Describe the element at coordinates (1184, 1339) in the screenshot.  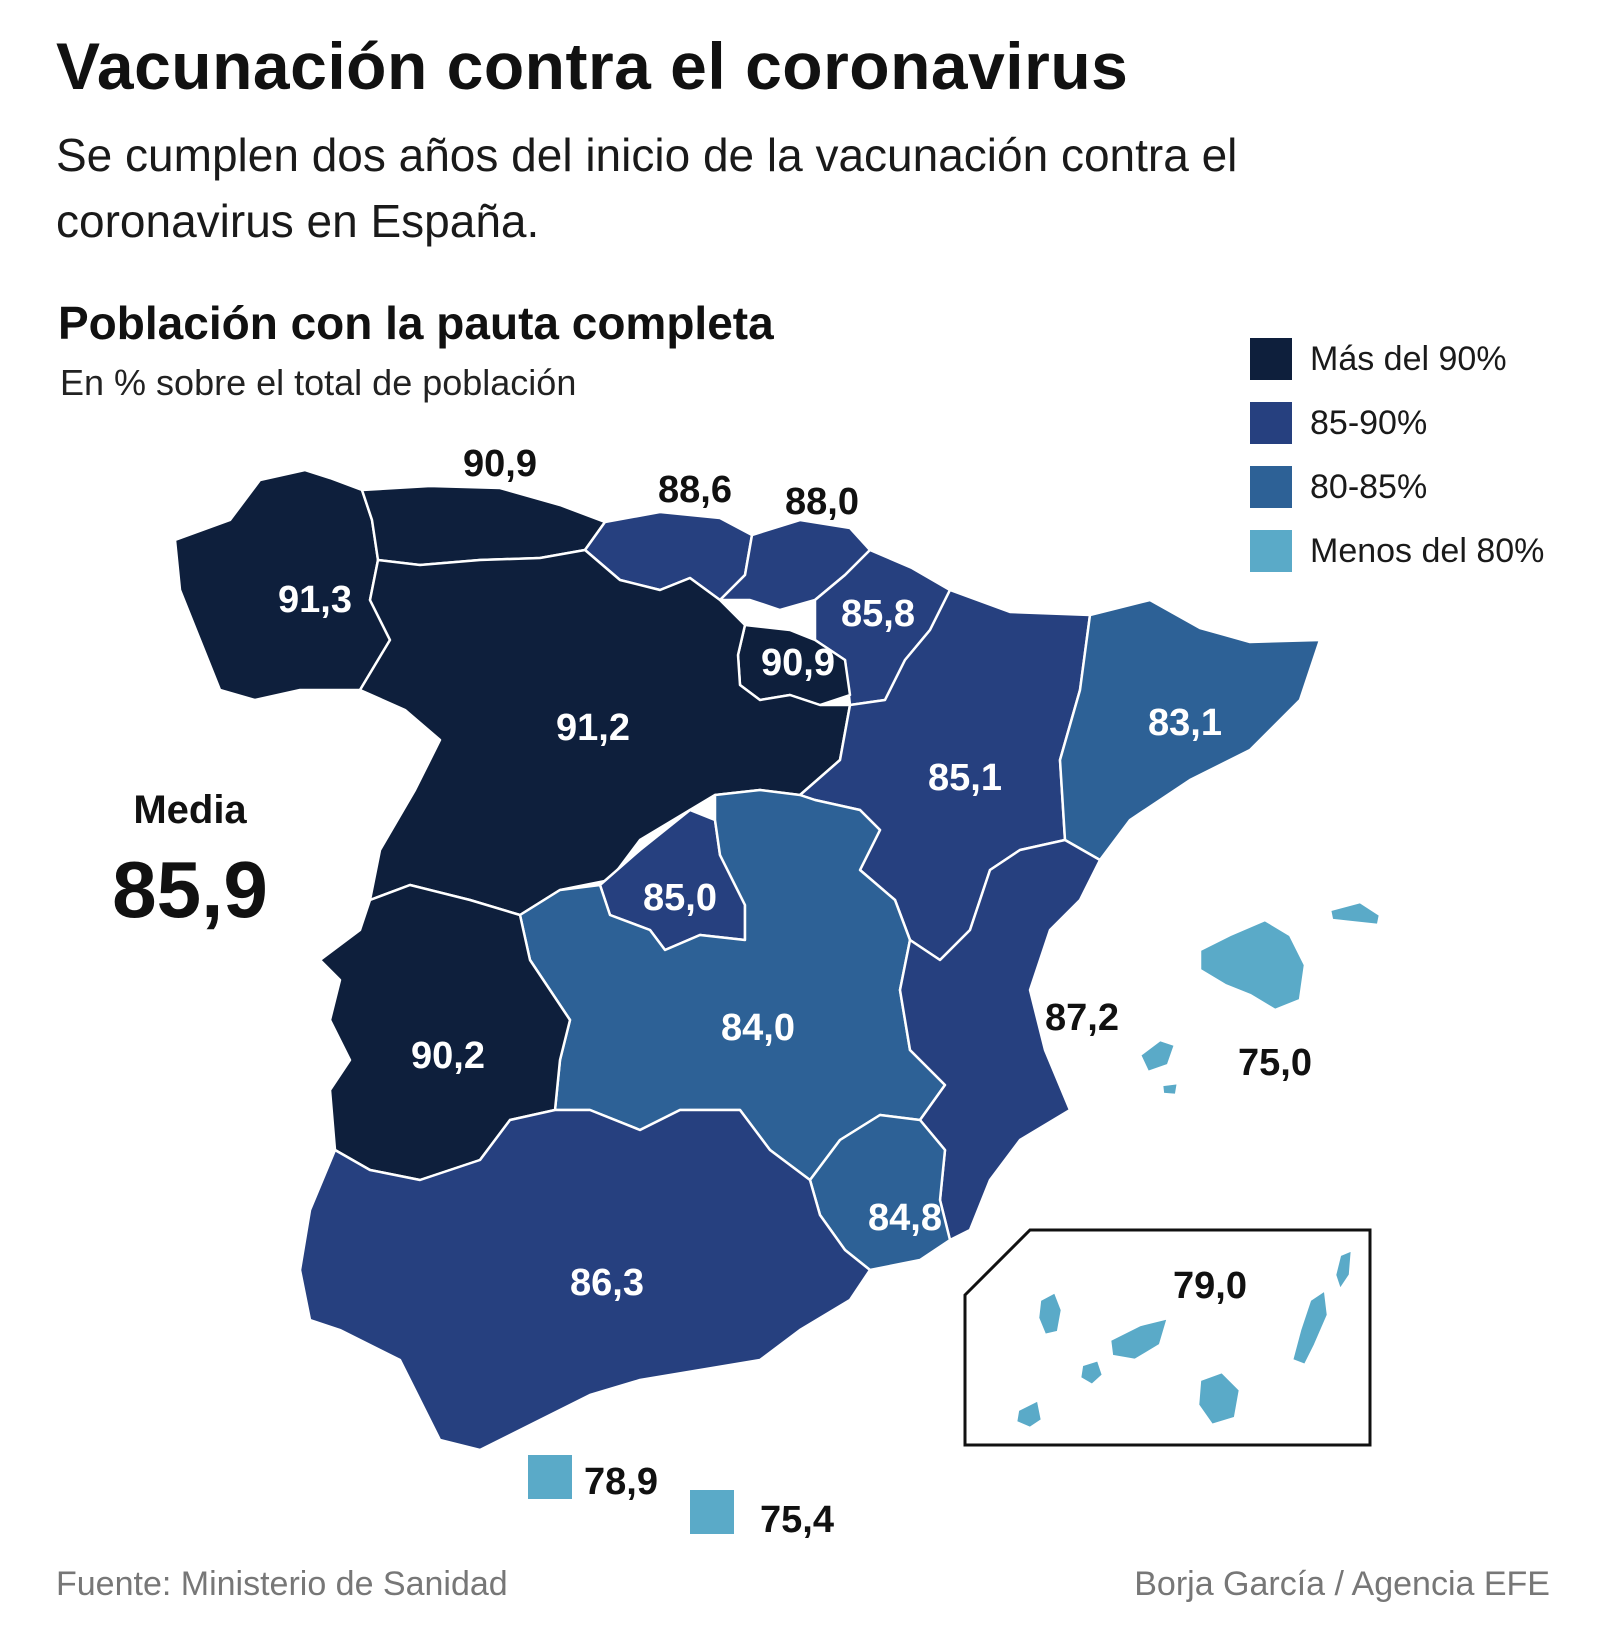
I see `region-canarias` at that location.